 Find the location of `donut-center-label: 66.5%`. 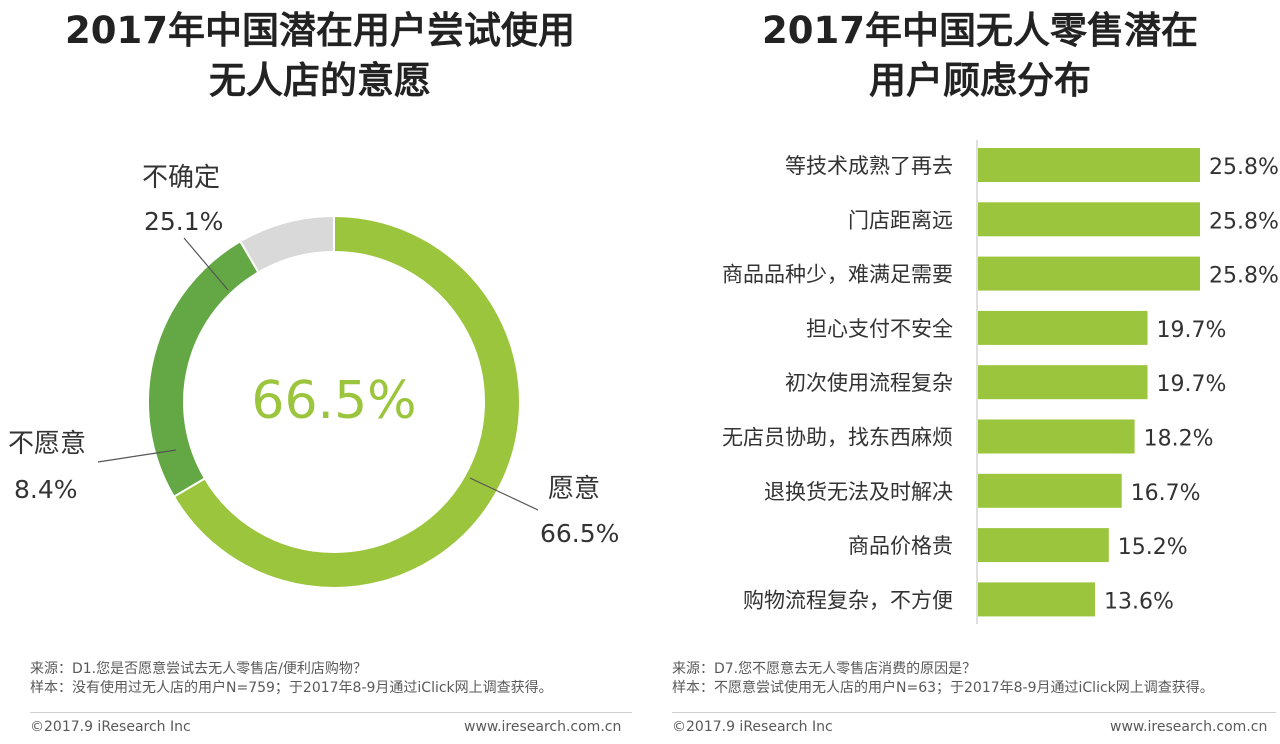

donut-center-label: 66.5% is located at coordinates (333, 401).